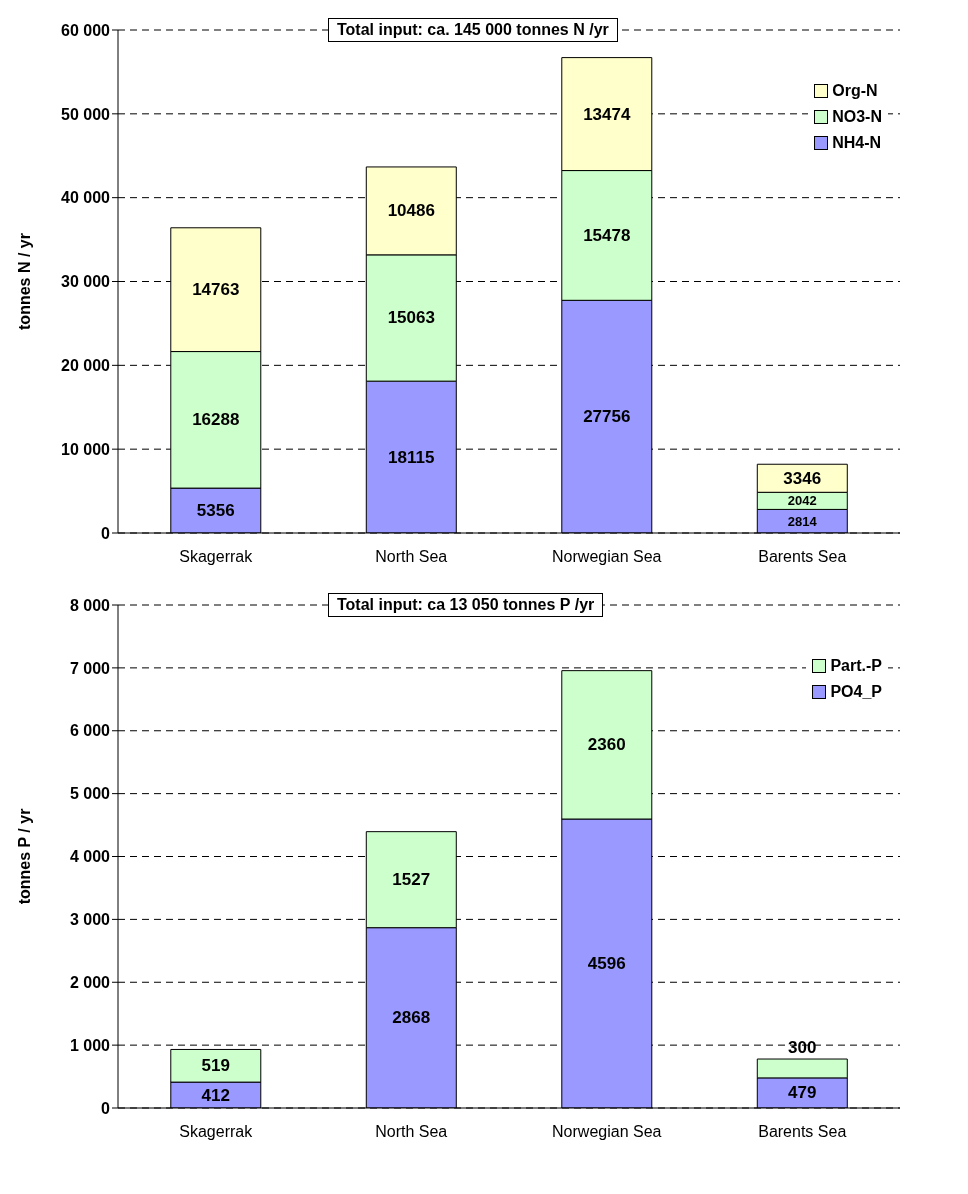  What do you see at coordinates (86, 366) in the screenshot?
I see `y-tick-label: 20 000` at bounding box center [86, 366].